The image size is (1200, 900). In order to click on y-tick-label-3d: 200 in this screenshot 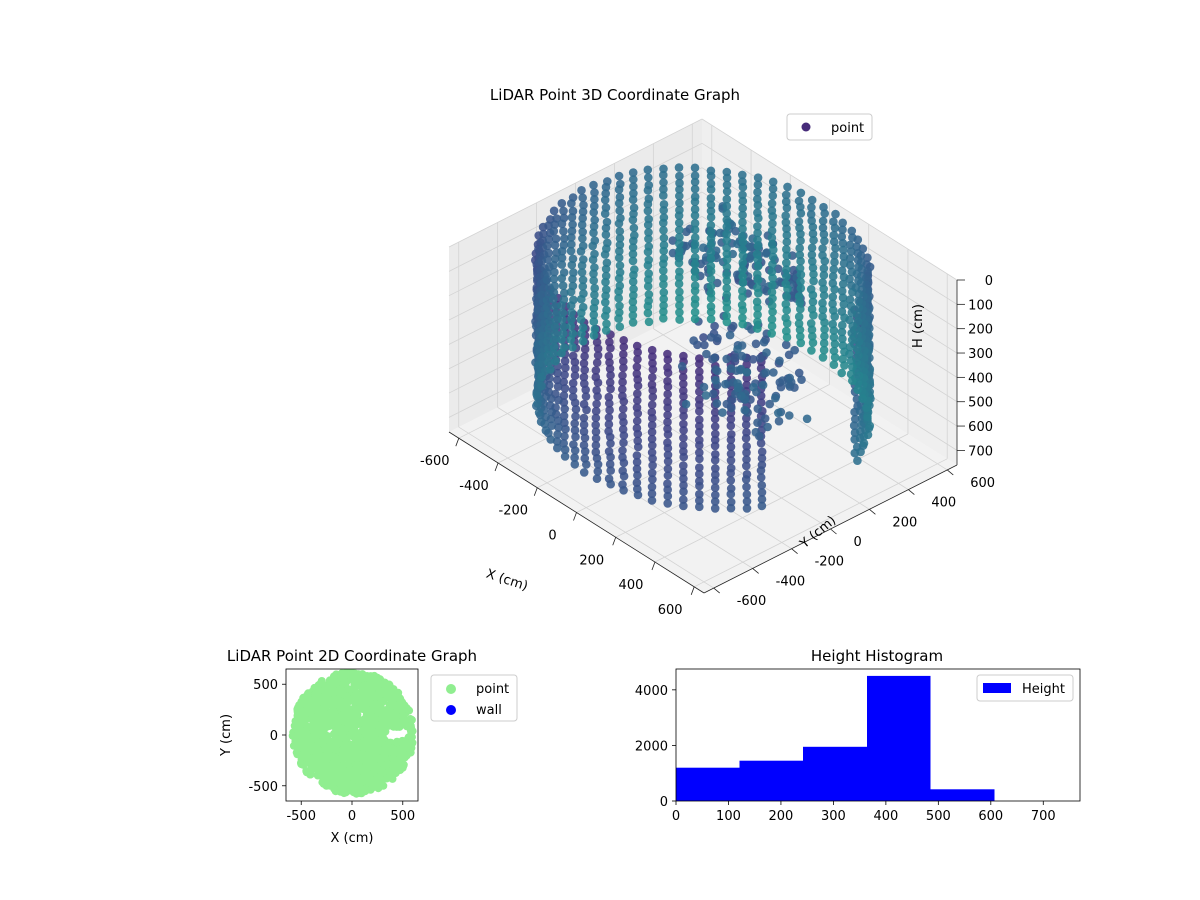, I will do `click(904, 522)`.